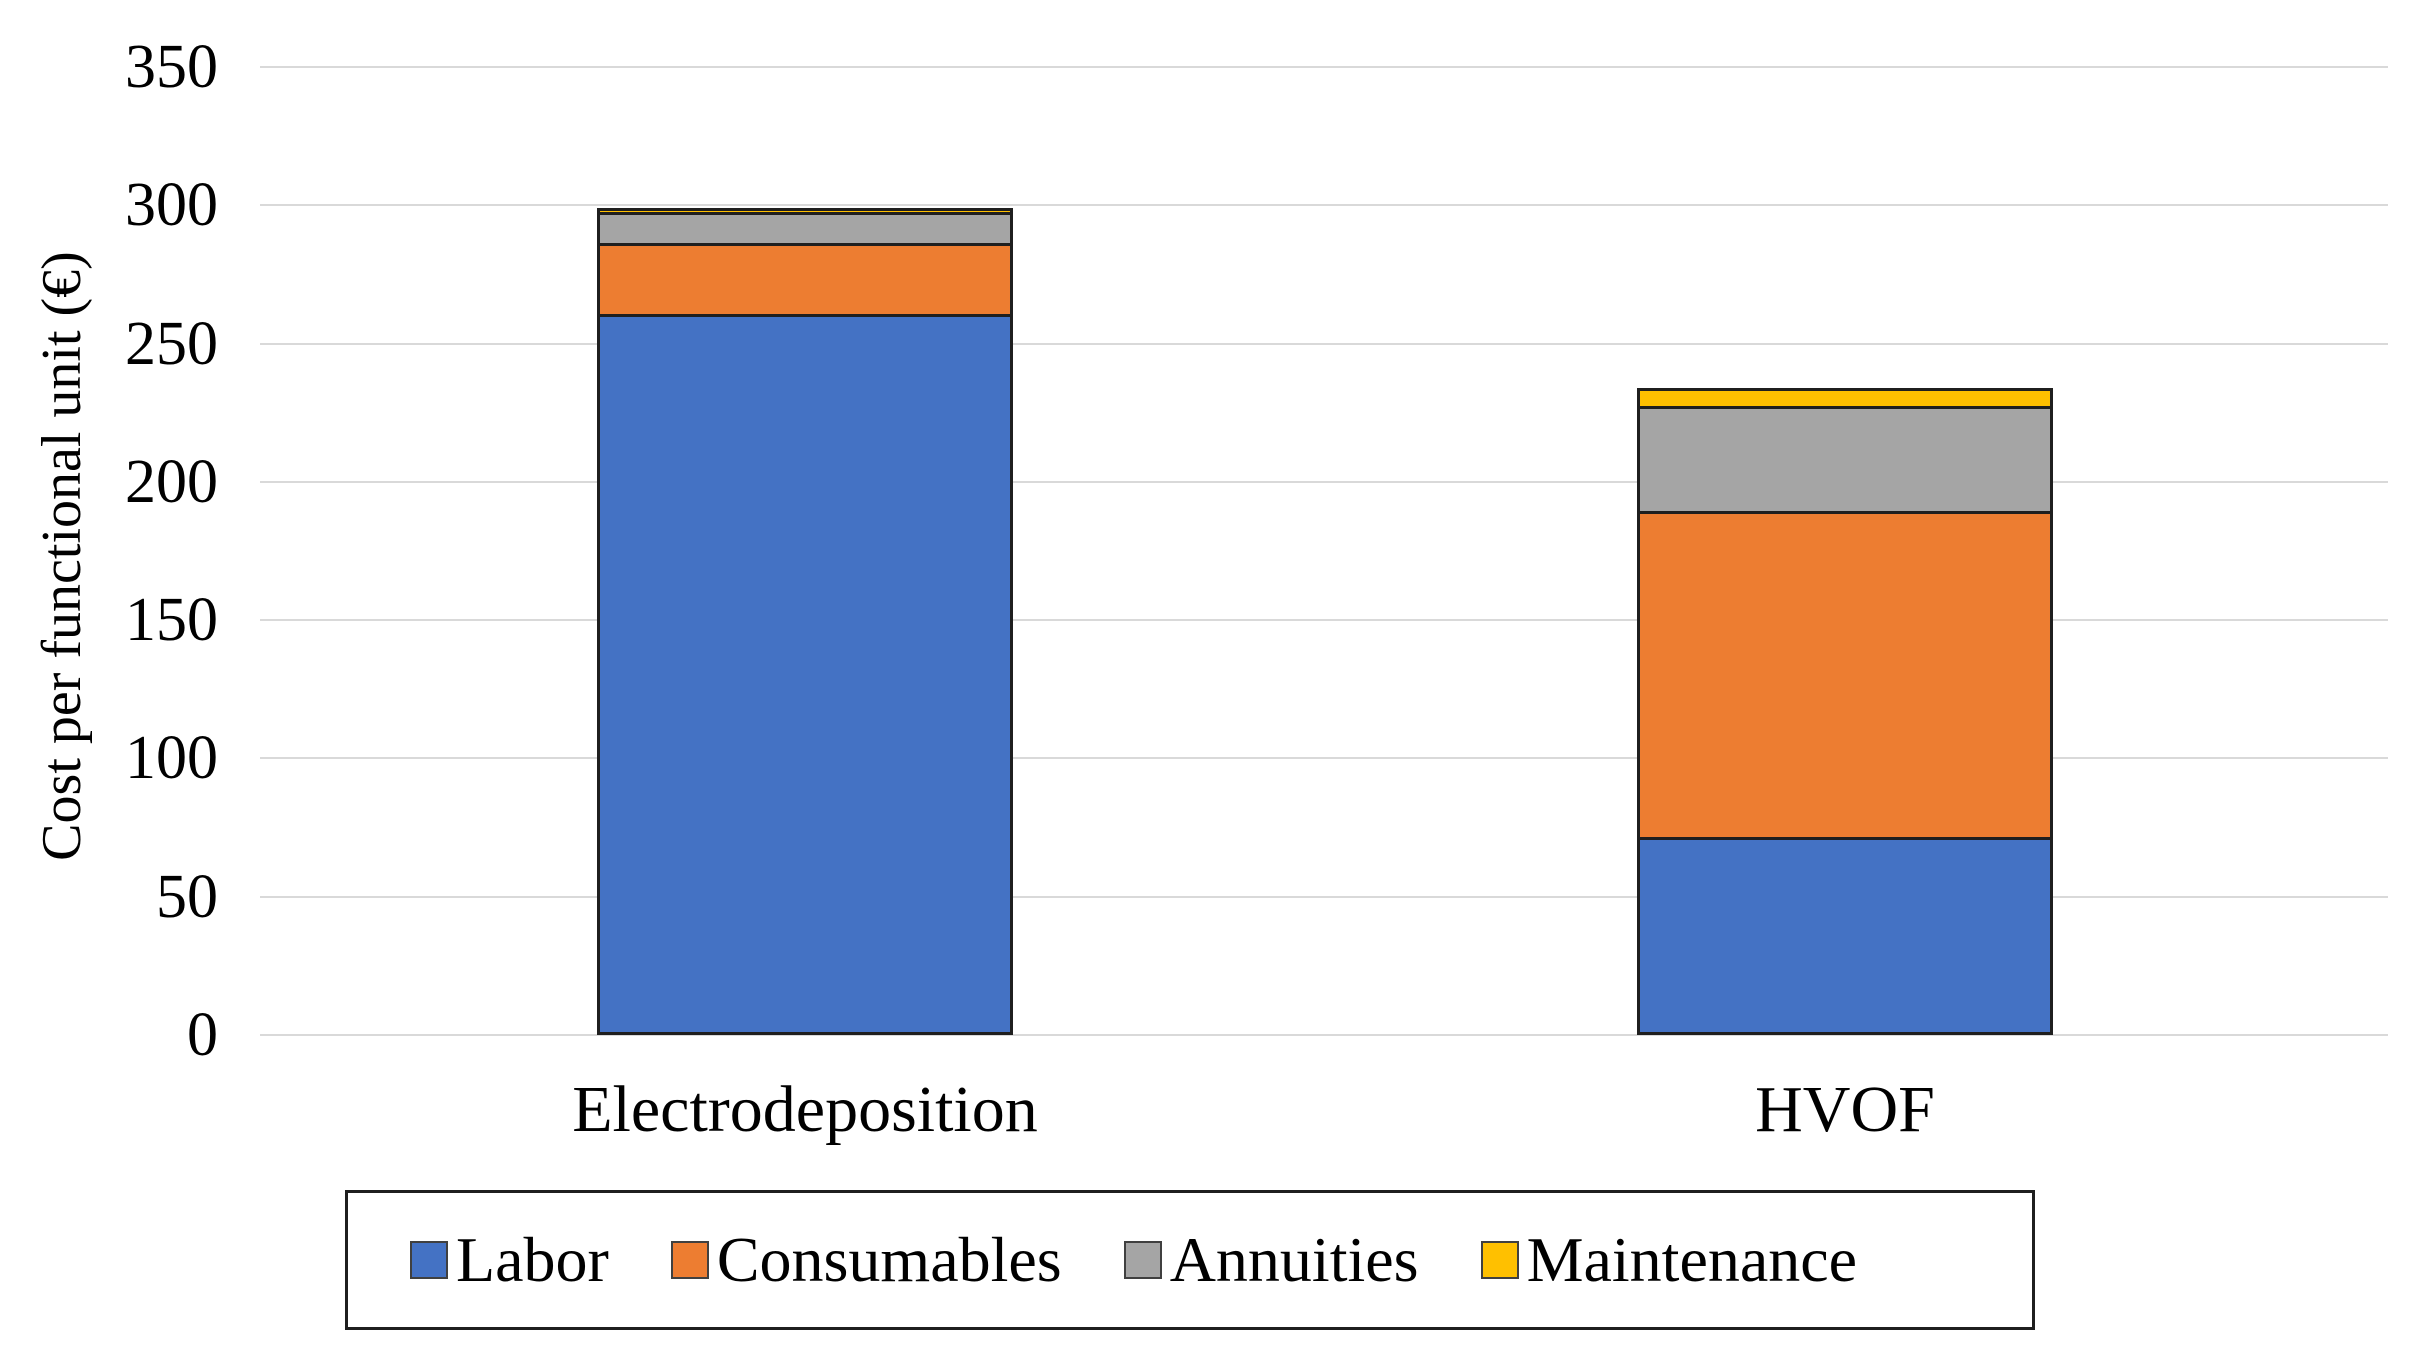 Image resolution: width=2410 pixels, height=1355 pixels. Describe the element at coordinates (202, 1035) in the screenshot. I see `y-tick-label: 0` at that location.